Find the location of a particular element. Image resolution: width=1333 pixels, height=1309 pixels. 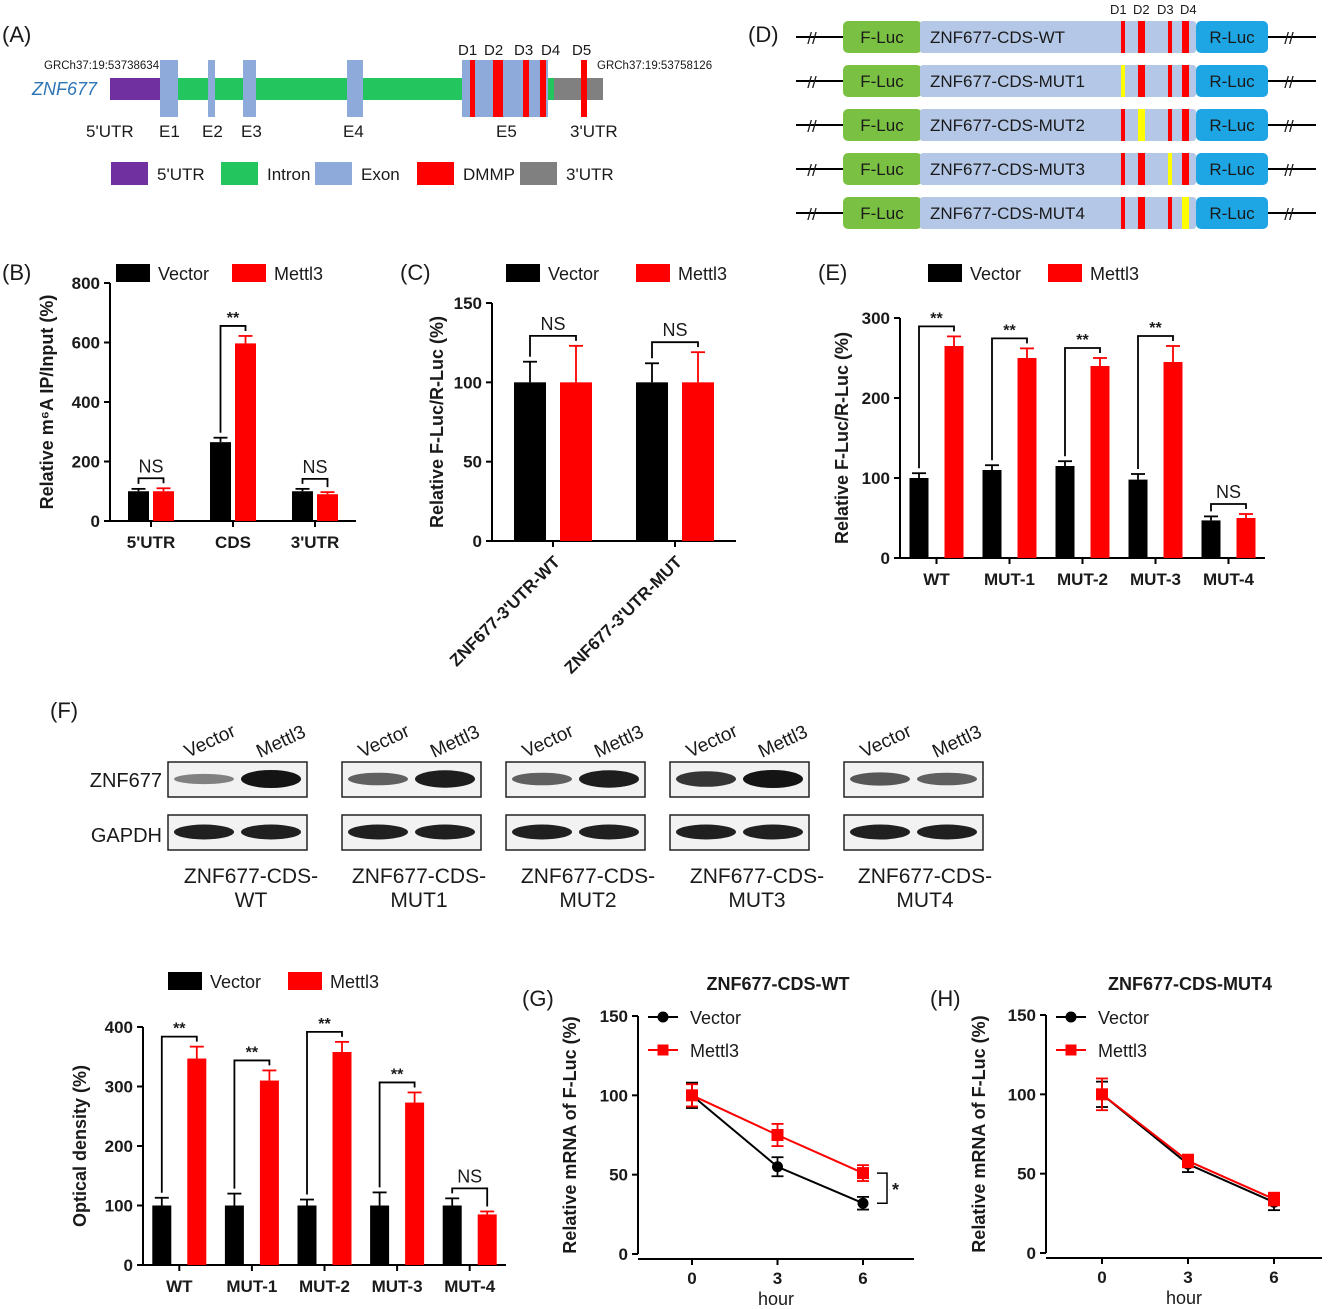

region-label-0: 5'UTR is located at coordinates (110, 131).